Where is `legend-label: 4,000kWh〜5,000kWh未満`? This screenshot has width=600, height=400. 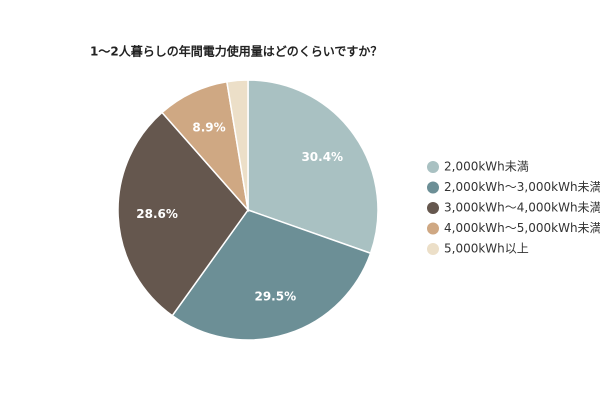
legend-label: 4,000kWh〜5,000kWh未満 is located at coordinates (522, 228).